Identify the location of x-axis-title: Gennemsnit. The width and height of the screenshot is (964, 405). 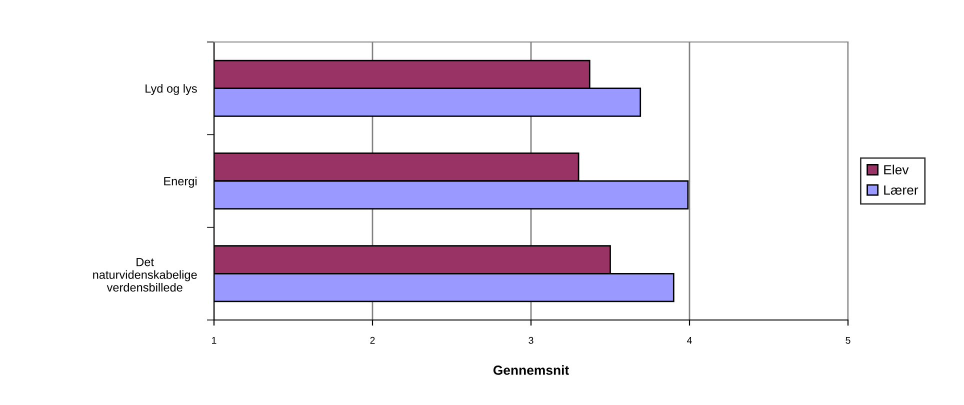
(531, 370).